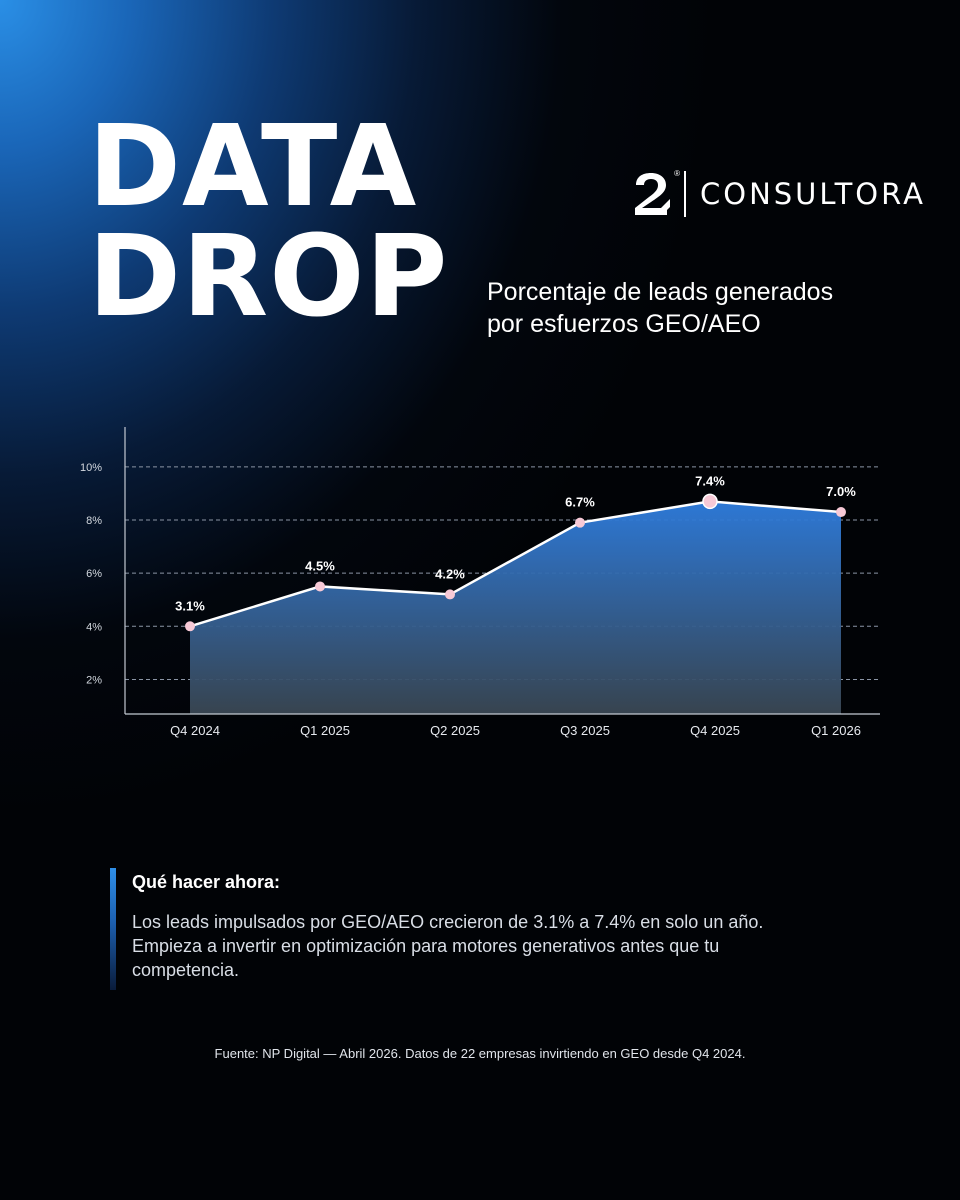 The image size is (960, 1200). I want to click on x-tick-label-0: Q4 2024, so click(195, 730).